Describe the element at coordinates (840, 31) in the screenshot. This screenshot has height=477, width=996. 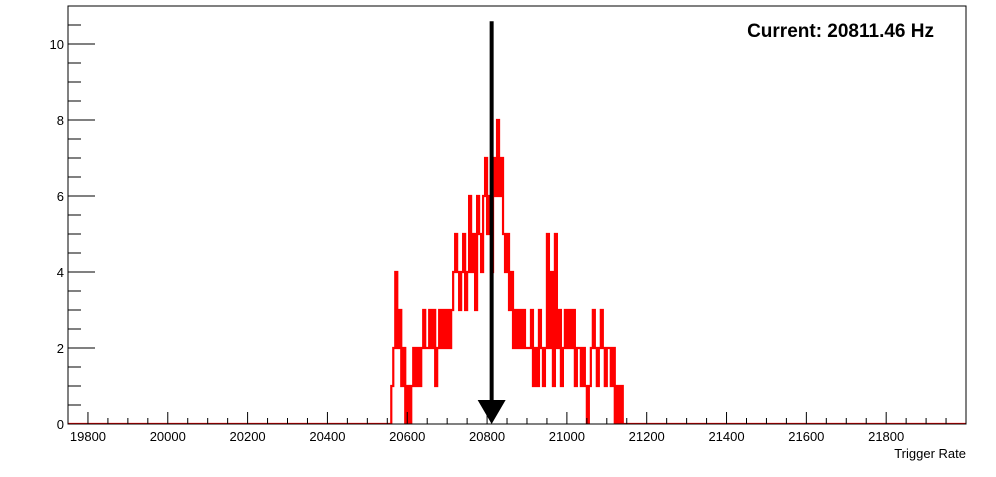
I see `current-rate-annotation: Current: 20811.46 Hz` at that location.